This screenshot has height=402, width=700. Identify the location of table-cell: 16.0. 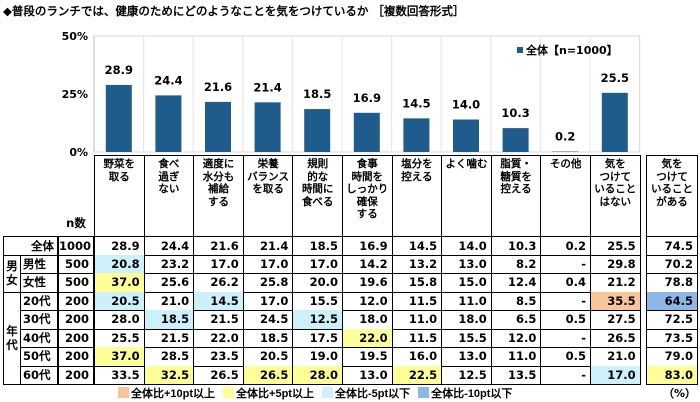
(417, 357).